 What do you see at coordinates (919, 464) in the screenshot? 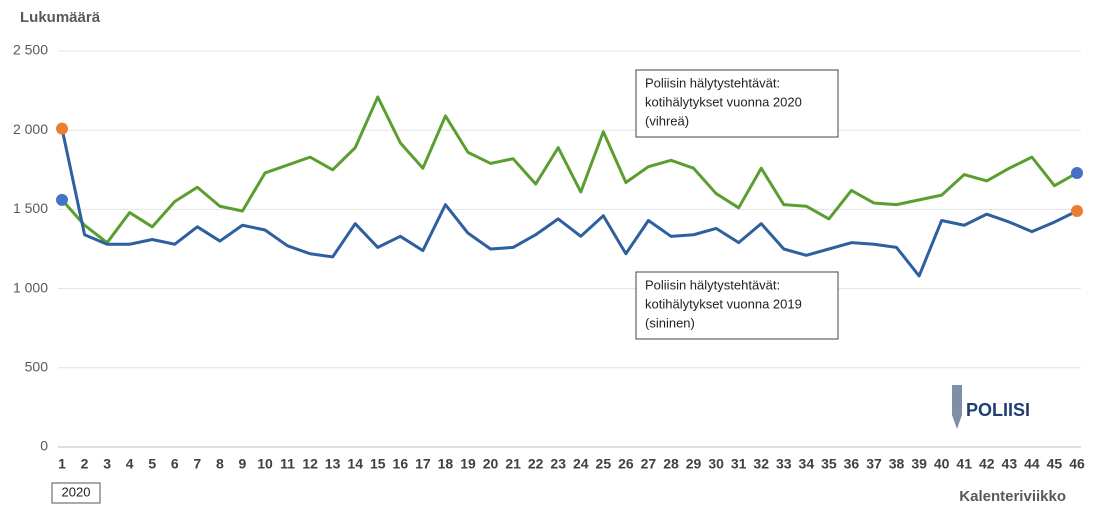
I see `x-tick-label: 39` at bounding box center [919, 464].